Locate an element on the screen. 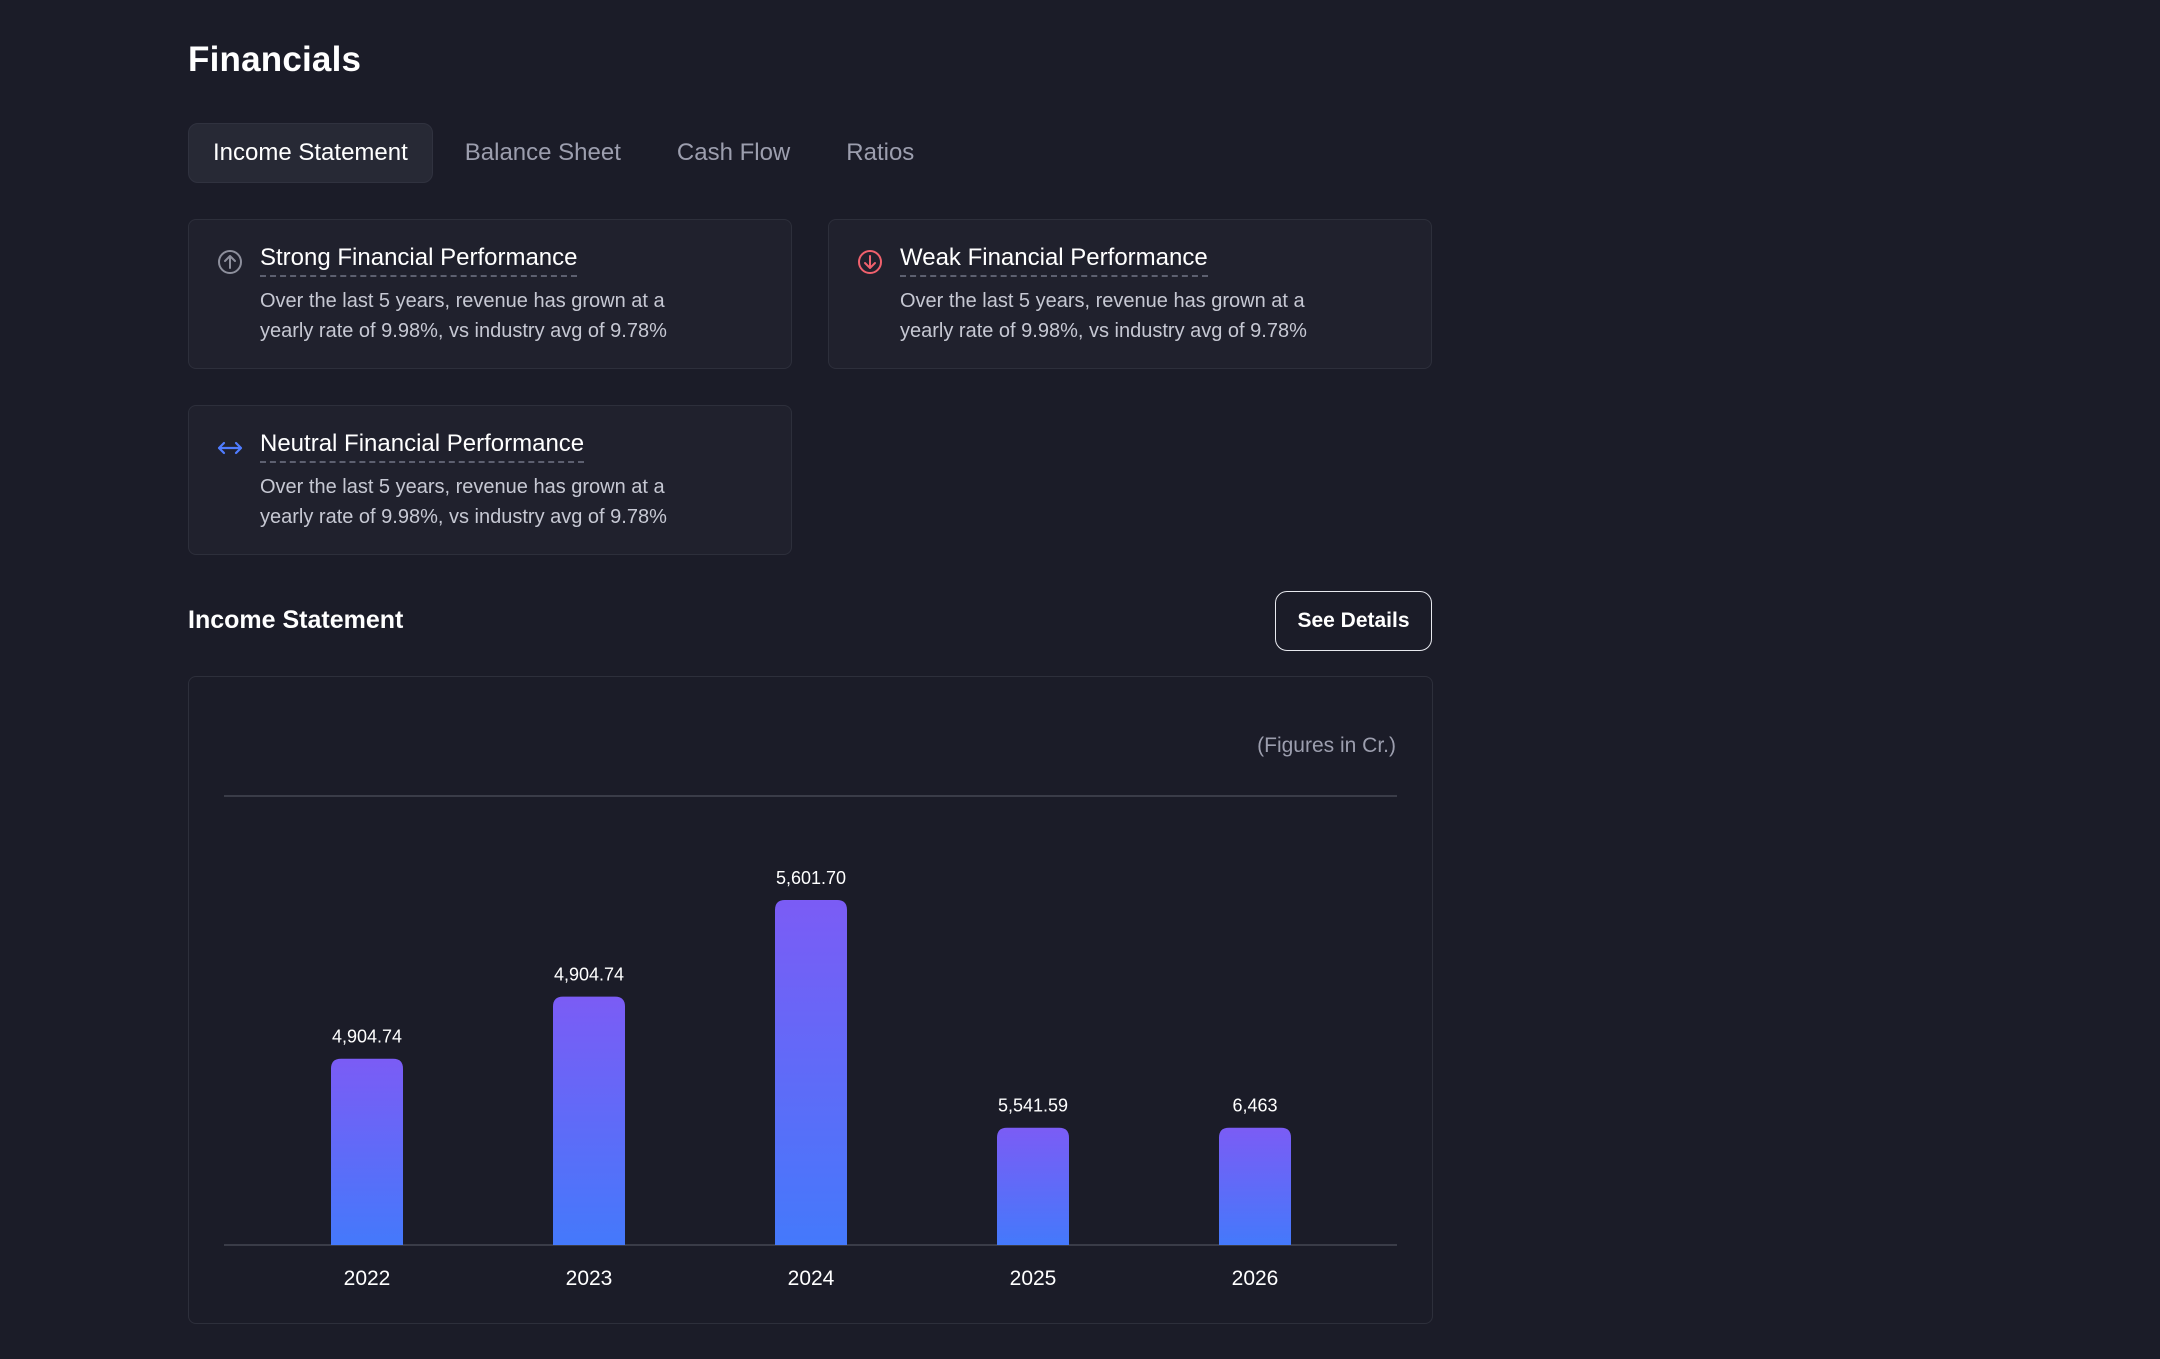 This screenshot has width=2160, height=1359. bar-value-label: 6,463 is located at coordinates (1254, 1106).